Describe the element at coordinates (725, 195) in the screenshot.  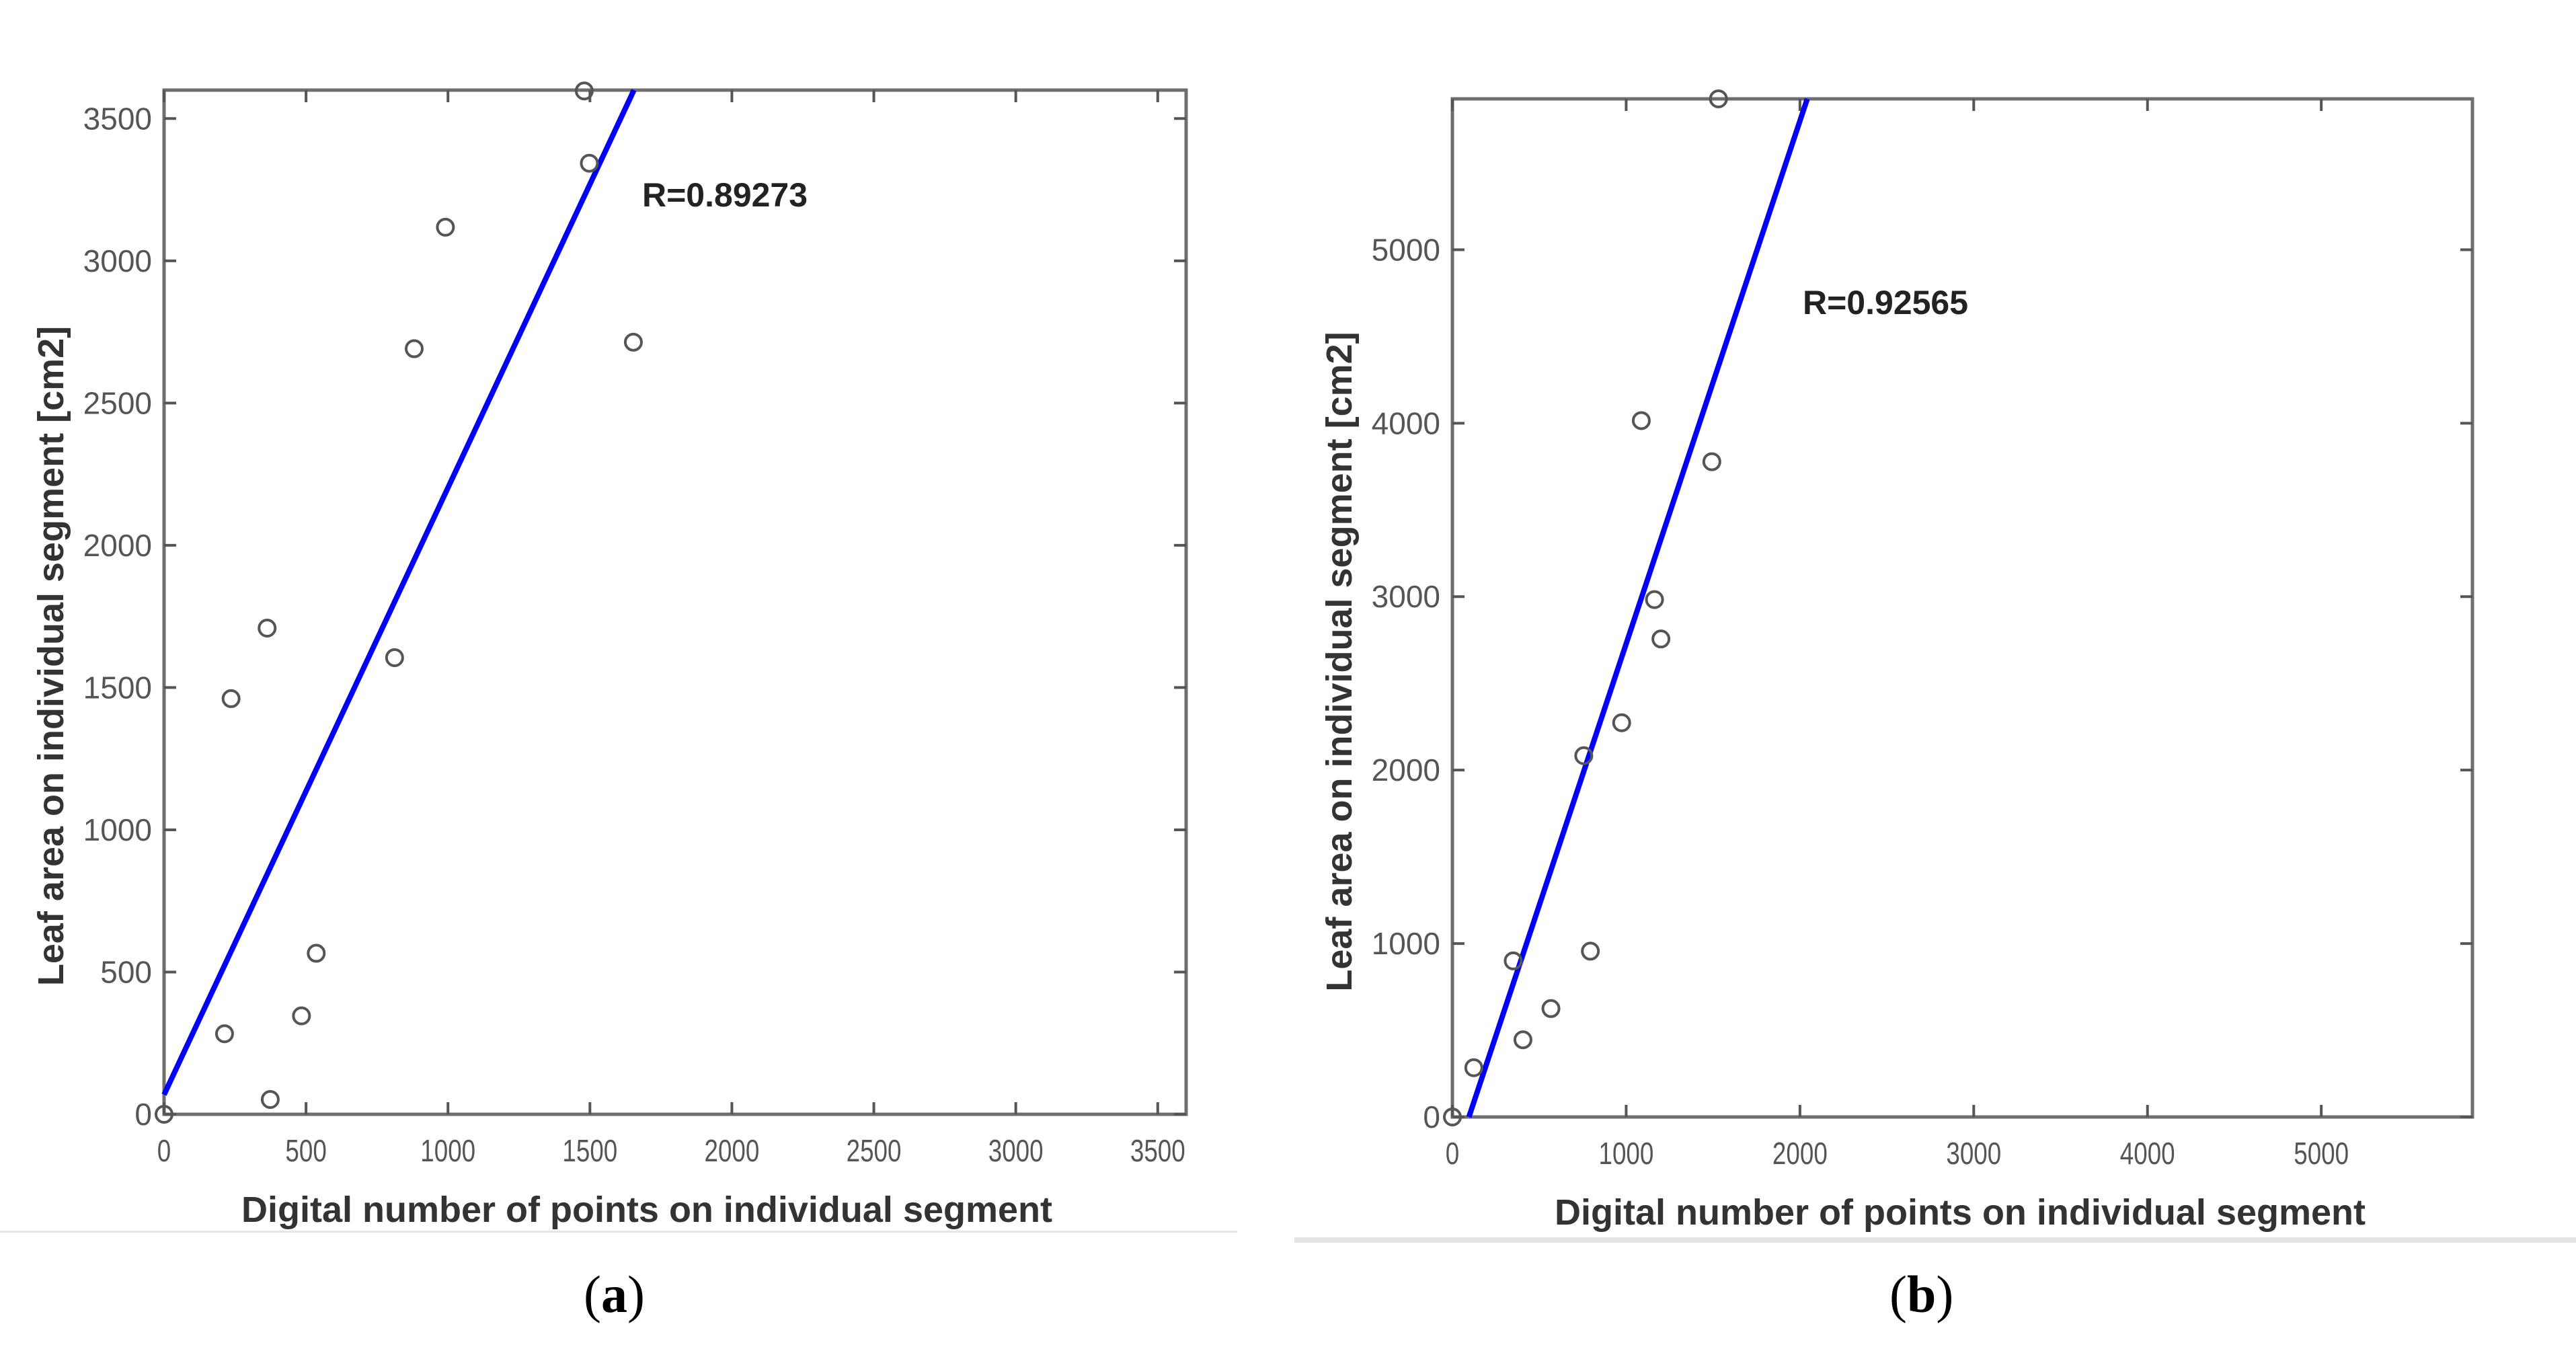
I see `correlation-annotation: R=0.89273` at that location.